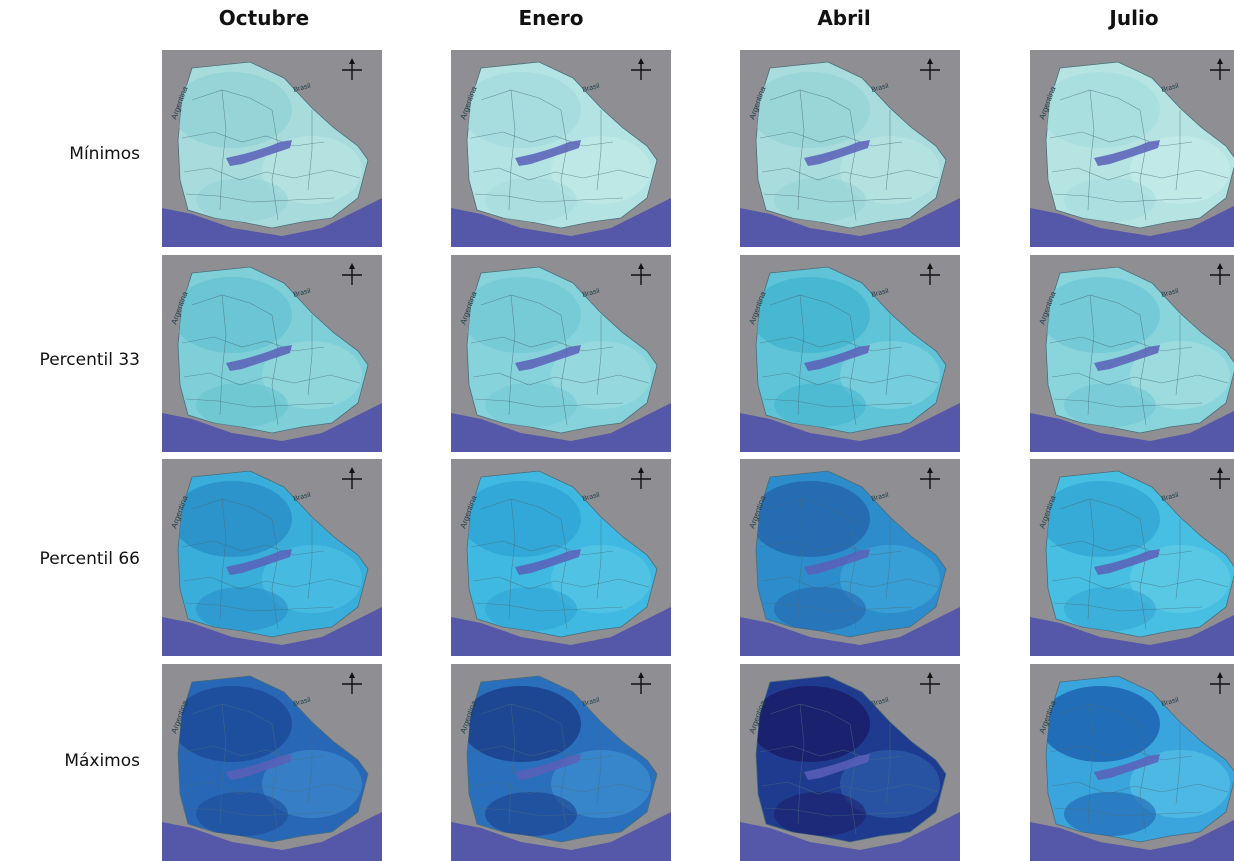 The image size is (1234, 861). I want to click on map-panel-percentil-33-abril: Argentina Brasil, so click(850, 353).